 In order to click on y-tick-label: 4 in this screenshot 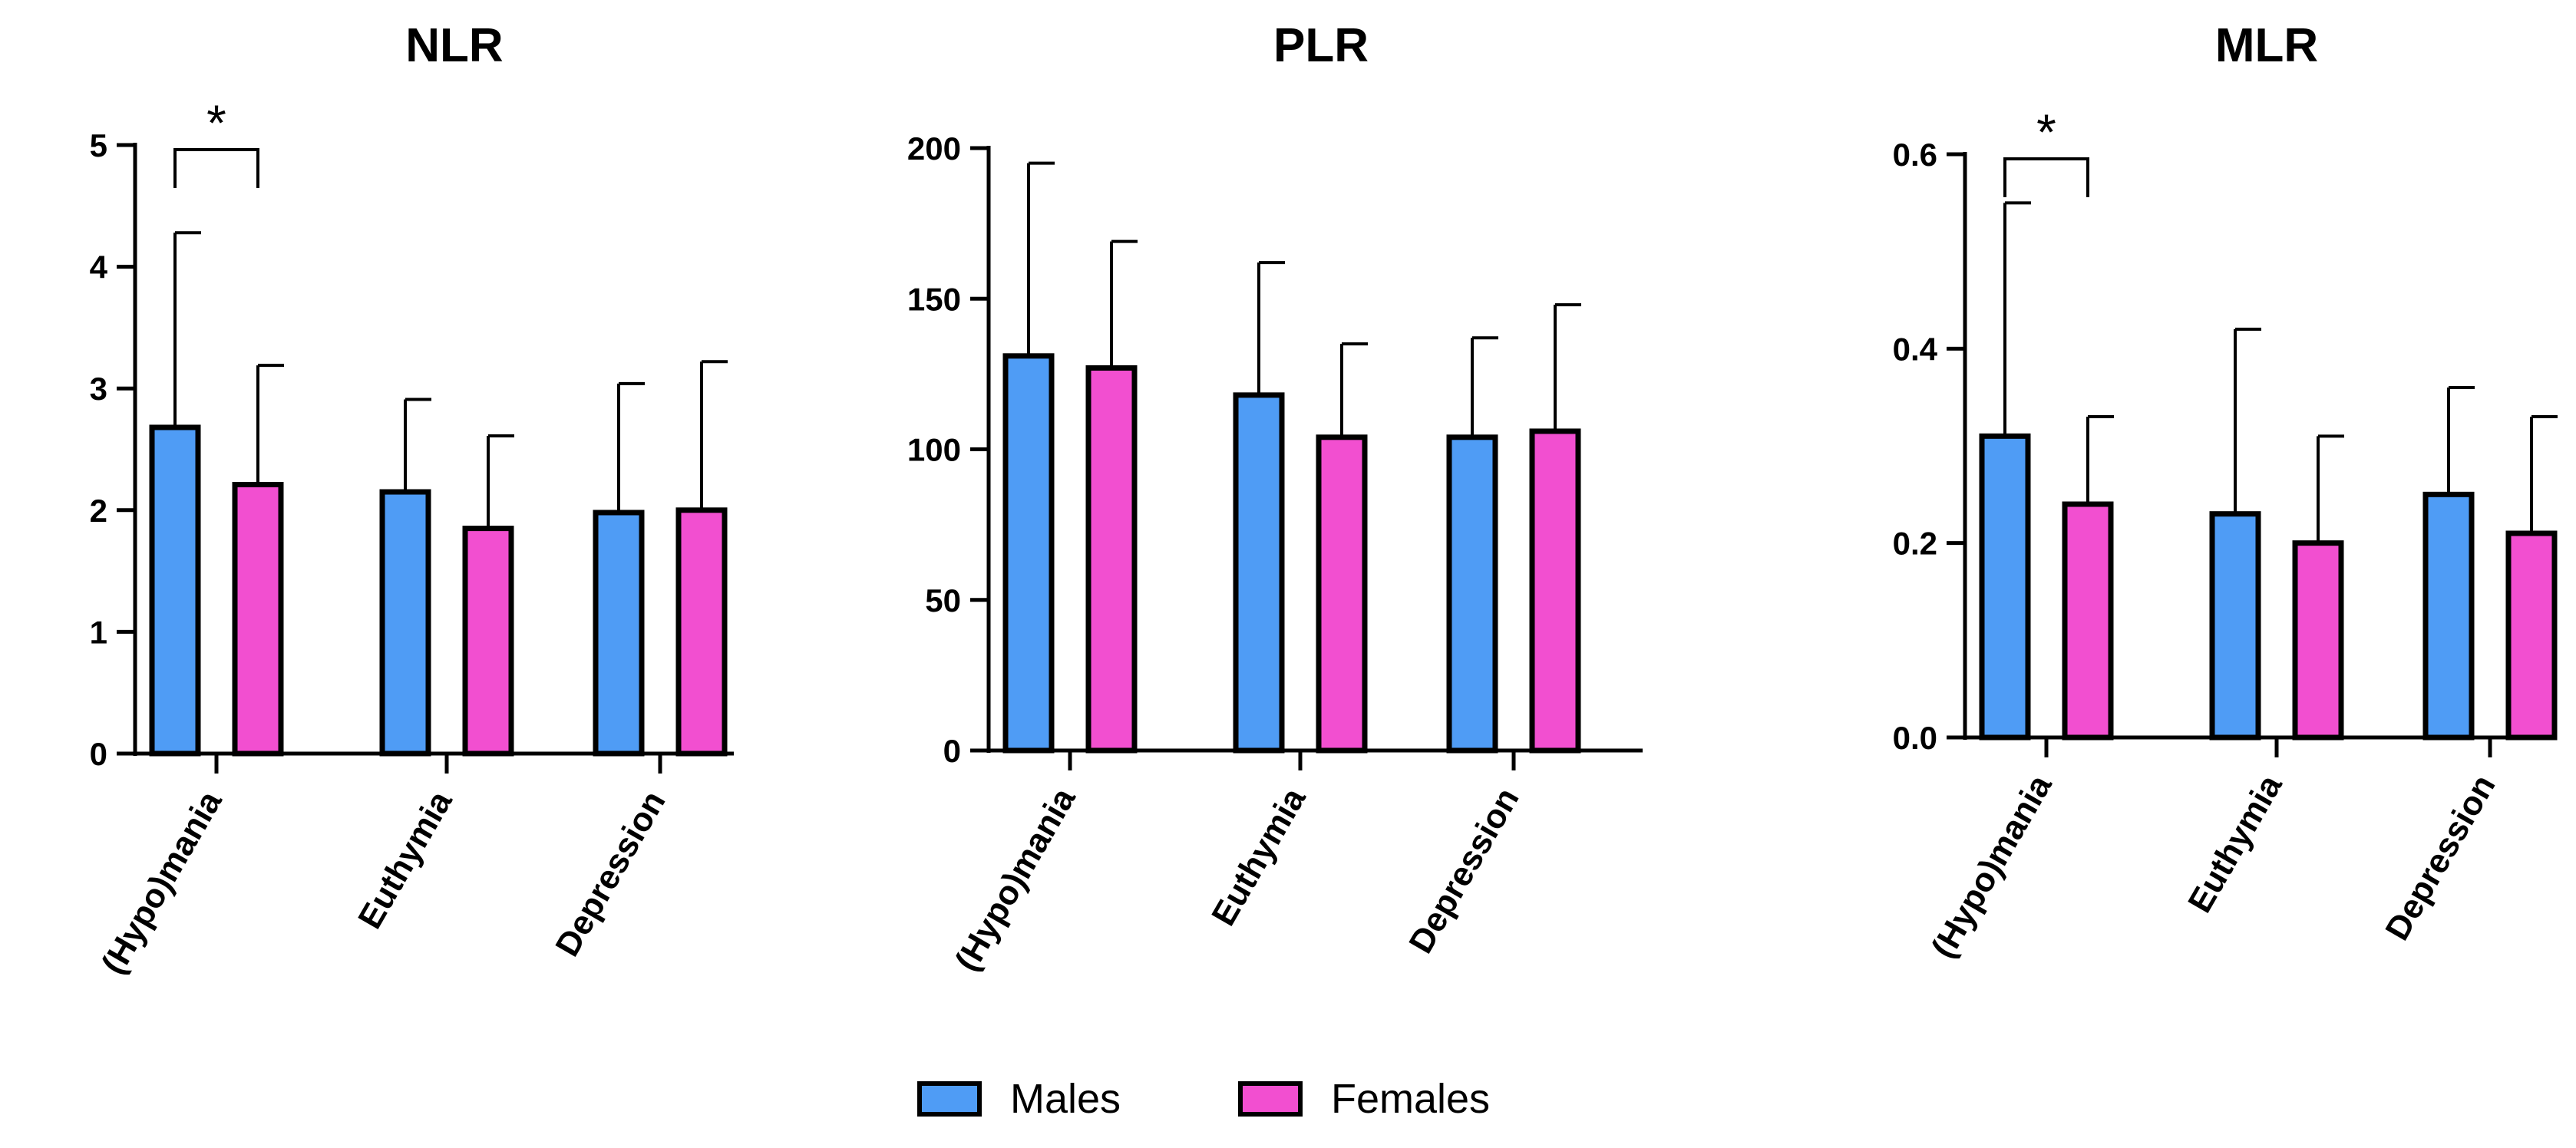, I will do `click(99, 267)`.